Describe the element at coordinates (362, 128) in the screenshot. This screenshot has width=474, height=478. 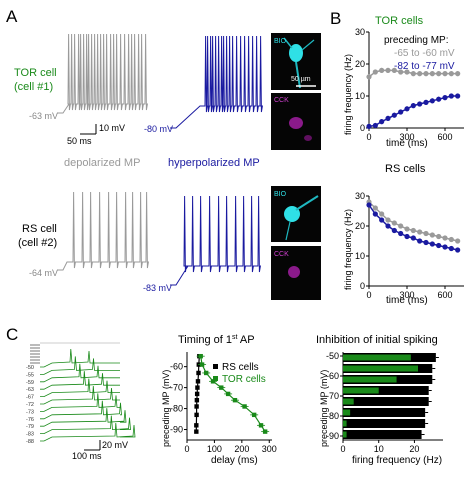
I see `tor-chart-y-tick-label: 0` at that location.